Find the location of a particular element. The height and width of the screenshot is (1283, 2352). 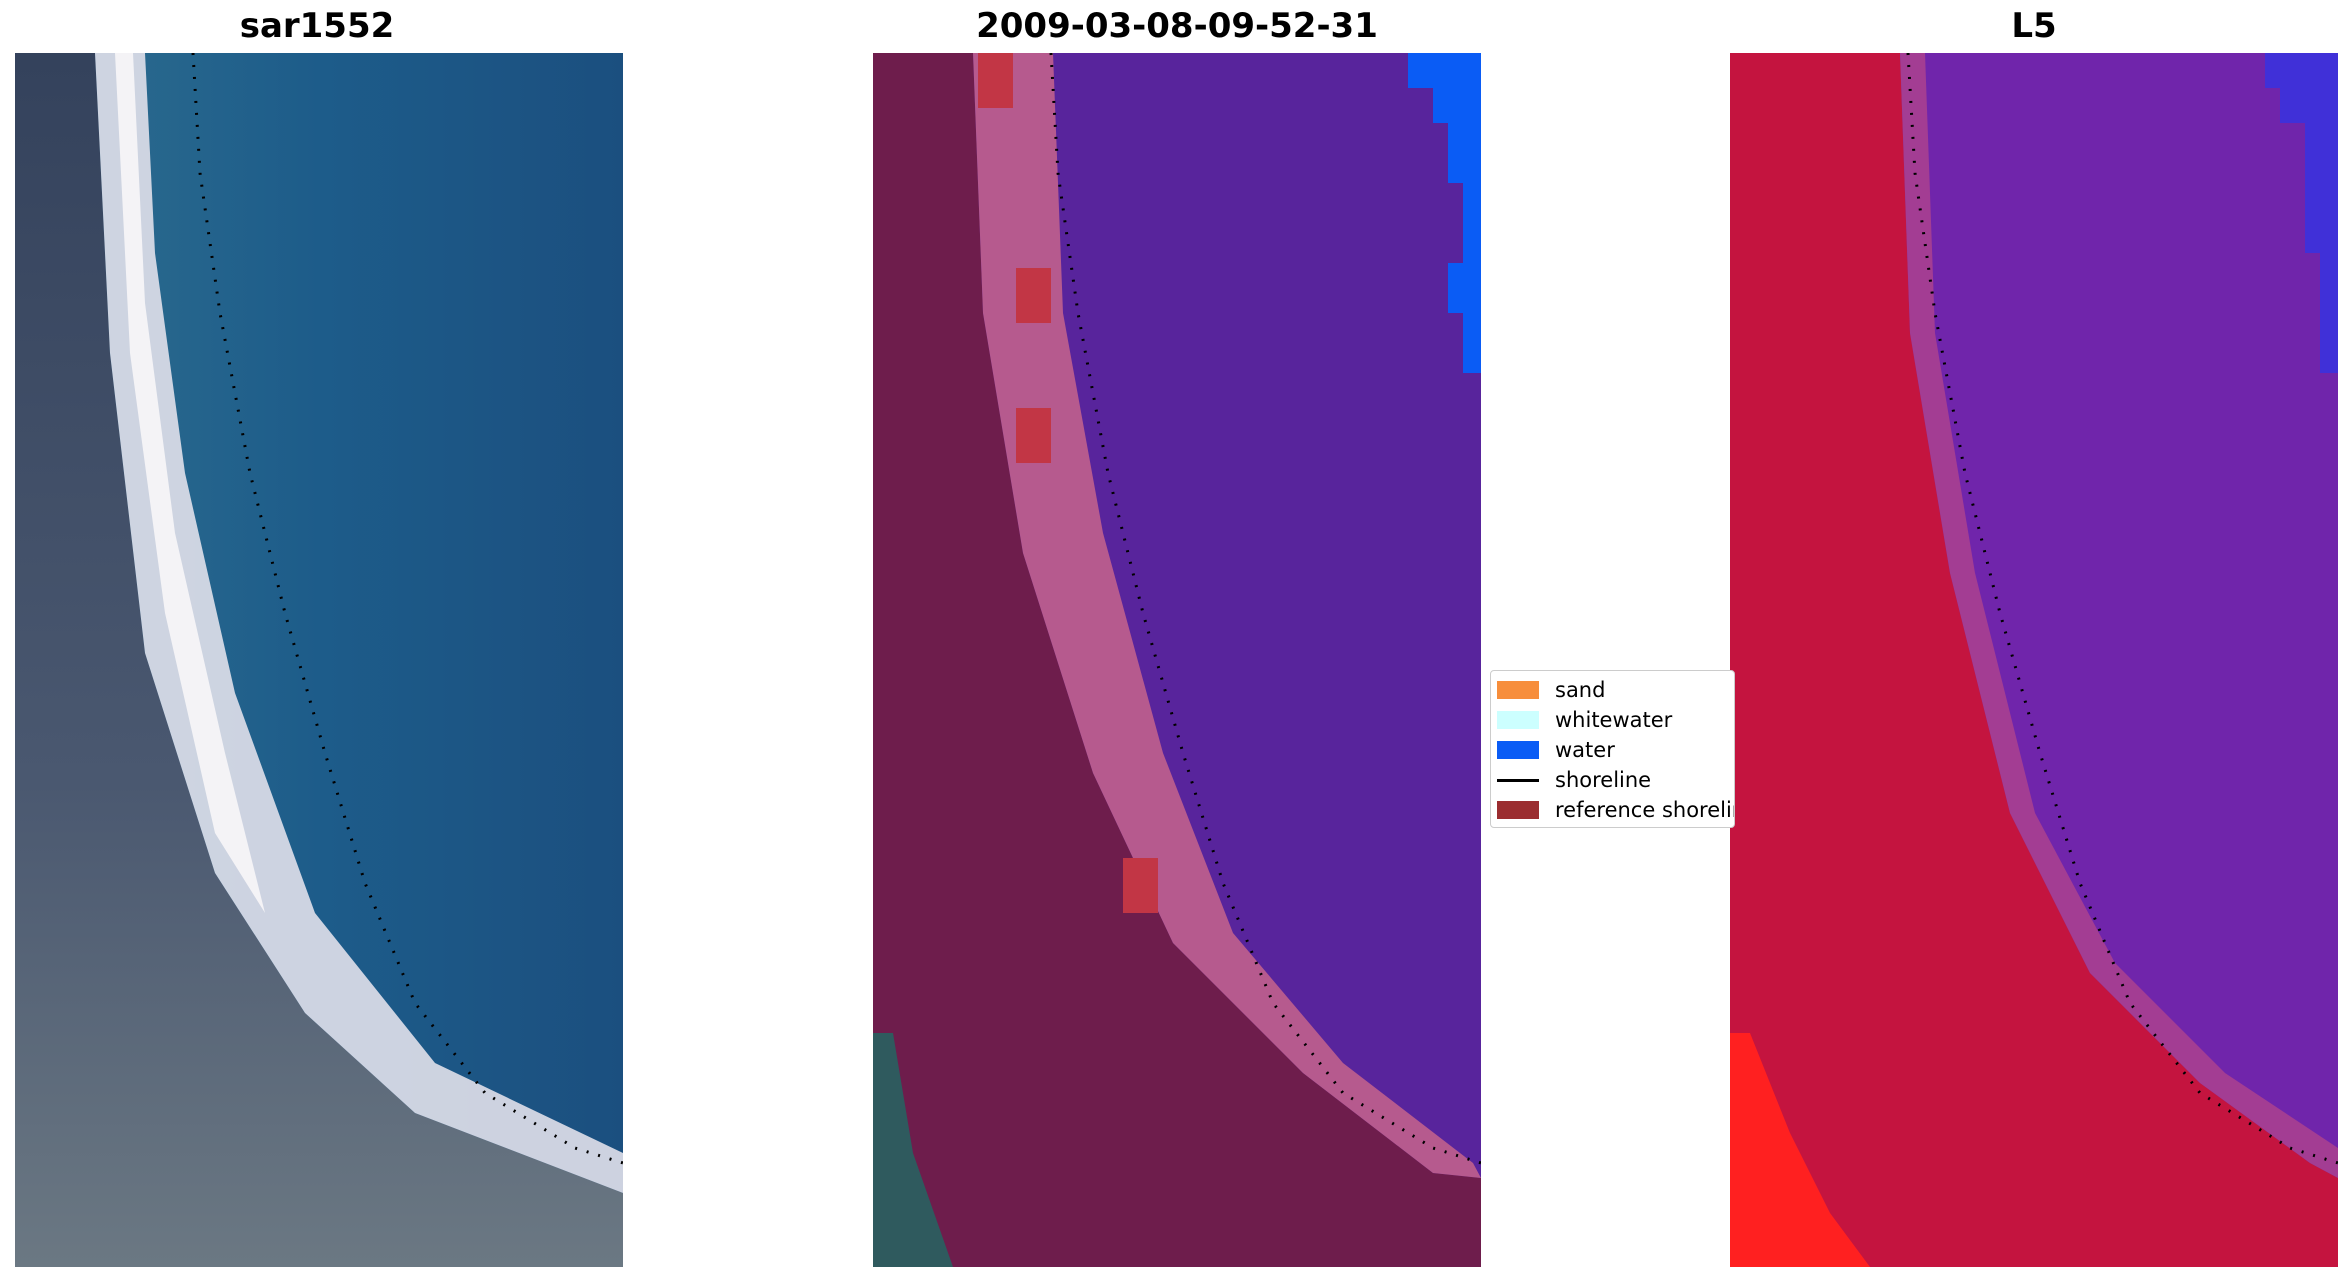

index-blue-patch is located at coordinates (2301, 213).